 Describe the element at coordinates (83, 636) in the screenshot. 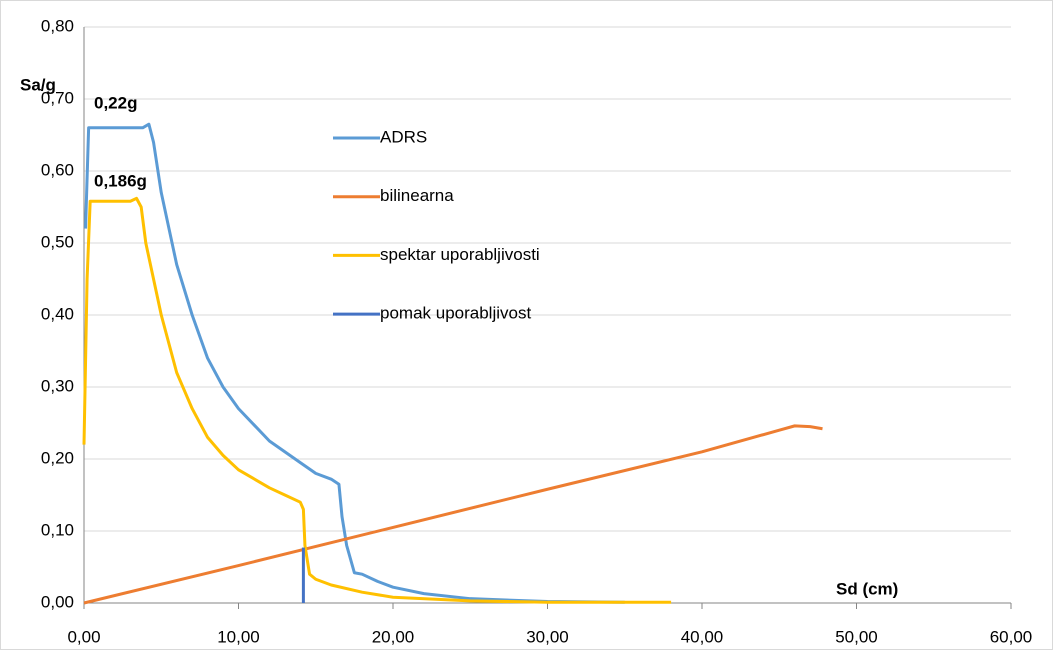

I see `x-tick-label: 0,00` at that location.